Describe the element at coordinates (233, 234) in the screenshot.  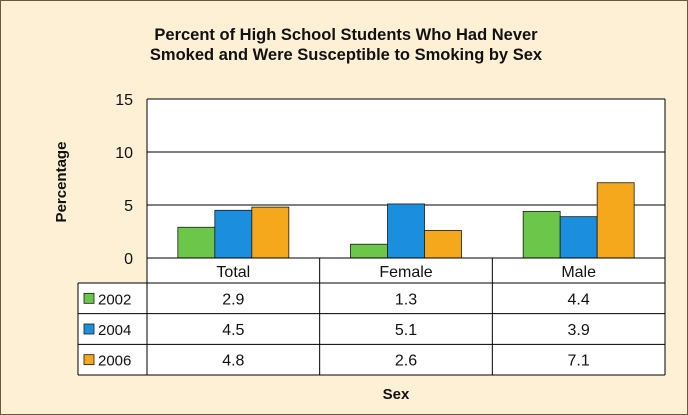
I see `bar-2004-total` at that location.